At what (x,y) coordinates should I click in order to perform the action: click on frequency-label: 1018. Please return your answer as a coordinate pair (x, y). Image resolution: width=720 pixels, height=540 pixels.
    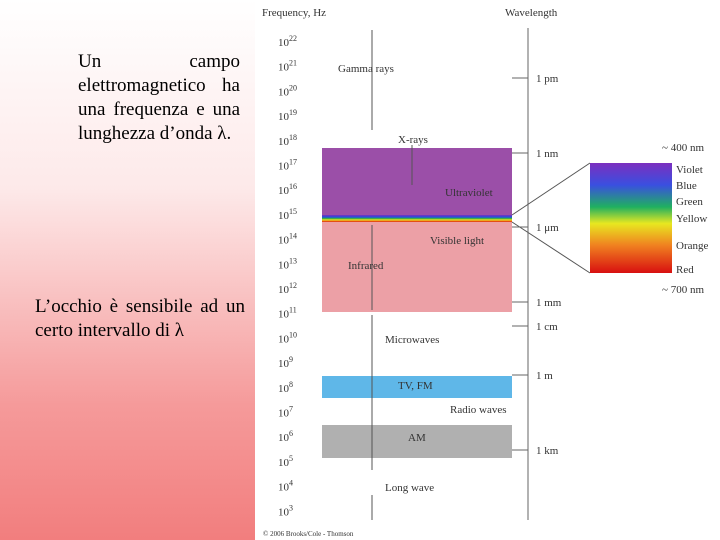
    Looking at the image, I should click on (287, 140).